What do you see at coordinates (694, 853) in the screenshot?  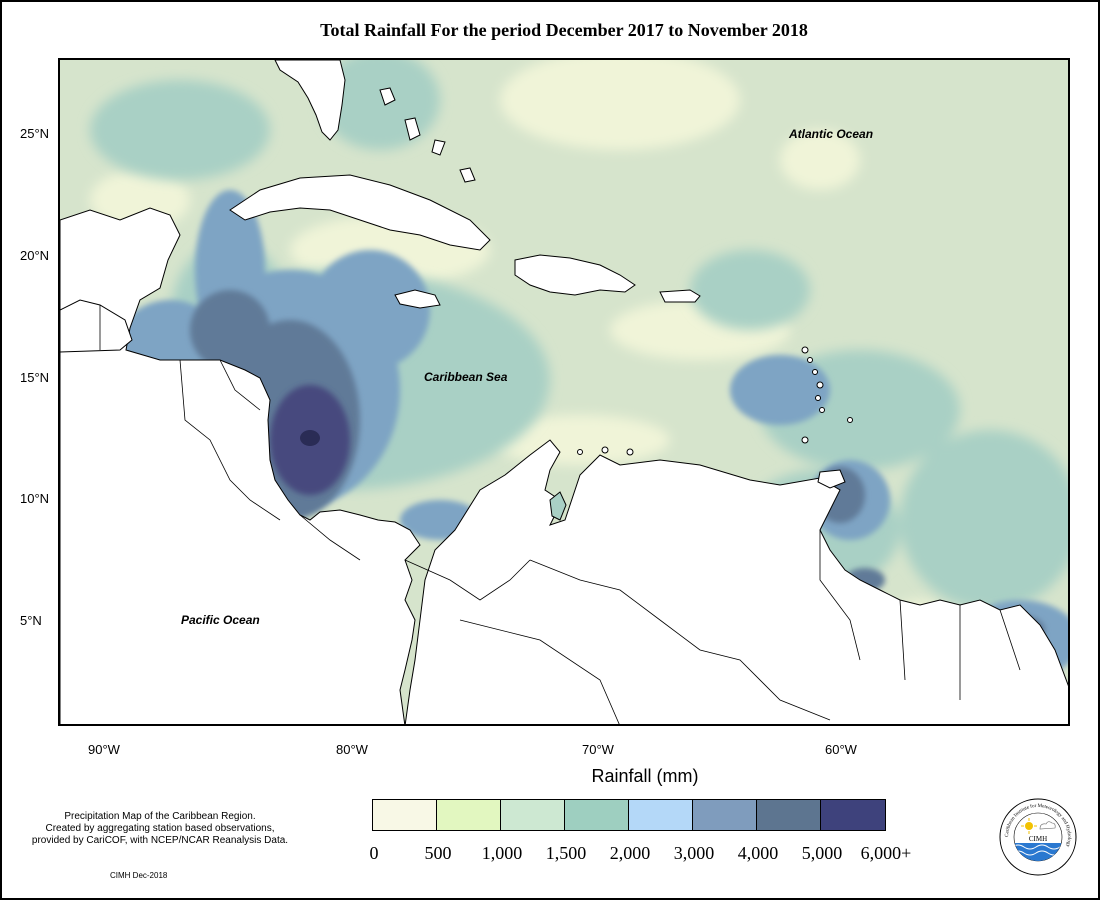 I see `legend-break-label: 3,000` at bounding box center [694, 853].